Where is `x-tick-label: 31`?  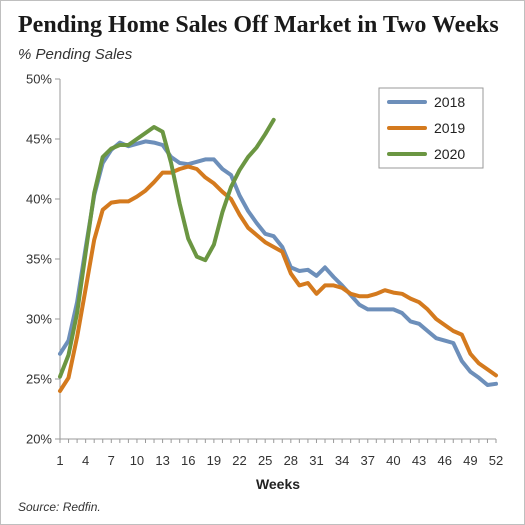 x-tick-label: 31 is located at coordinates (316, 460).